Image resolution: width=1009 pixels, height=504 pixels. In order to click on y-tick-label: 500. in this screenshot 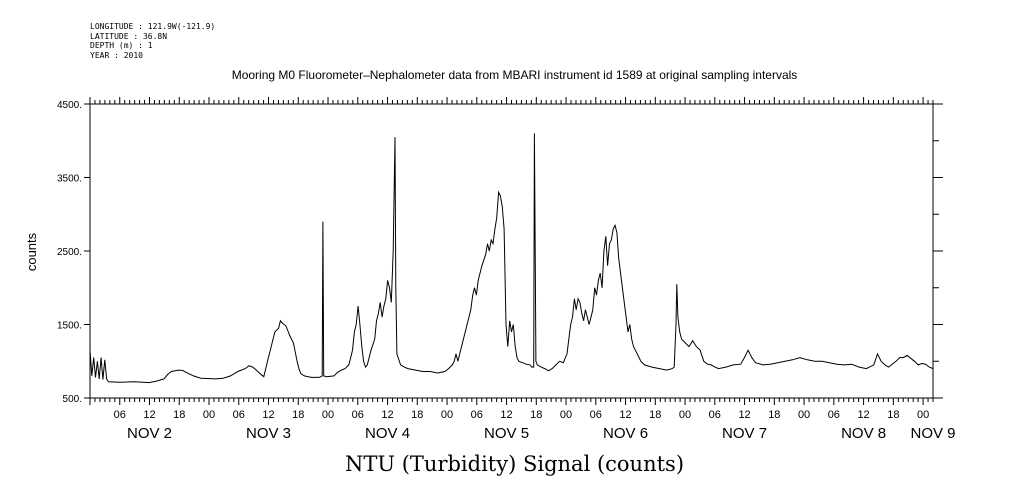, I will do `click(72, 399)`.